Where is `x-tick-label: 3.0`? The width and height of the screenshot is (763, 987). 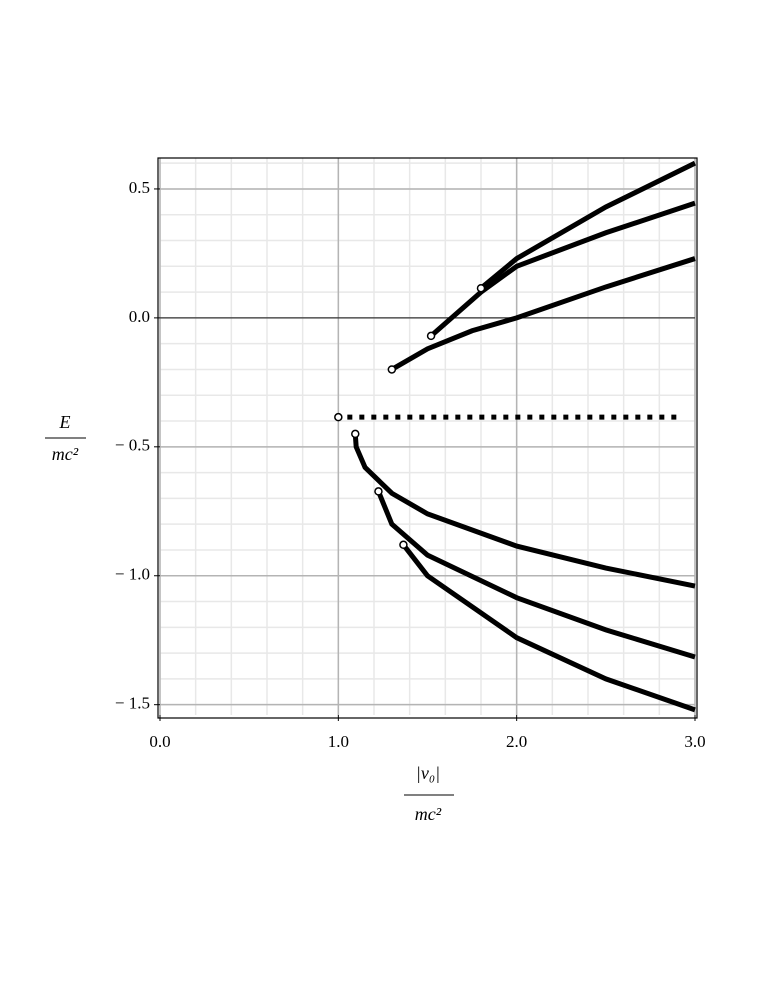 x-tick-label: 3.0 is located at coordinates (694, 741).